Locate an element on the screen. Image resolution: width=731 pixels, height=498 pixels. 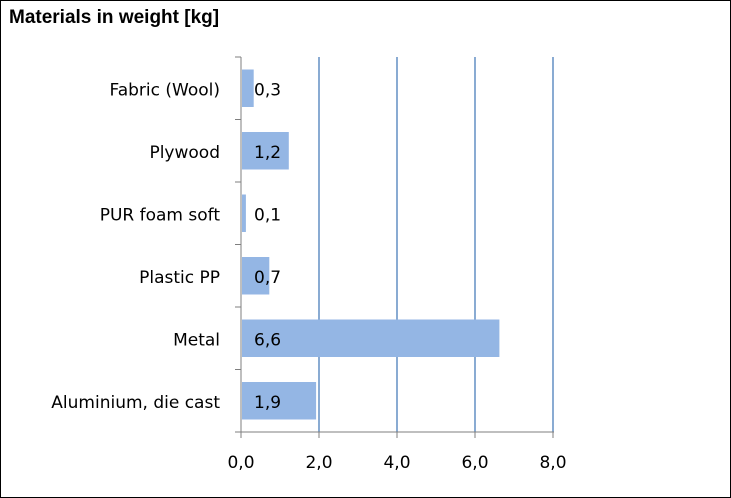
data-label: 0,3 is located at coordinates (267, 90).